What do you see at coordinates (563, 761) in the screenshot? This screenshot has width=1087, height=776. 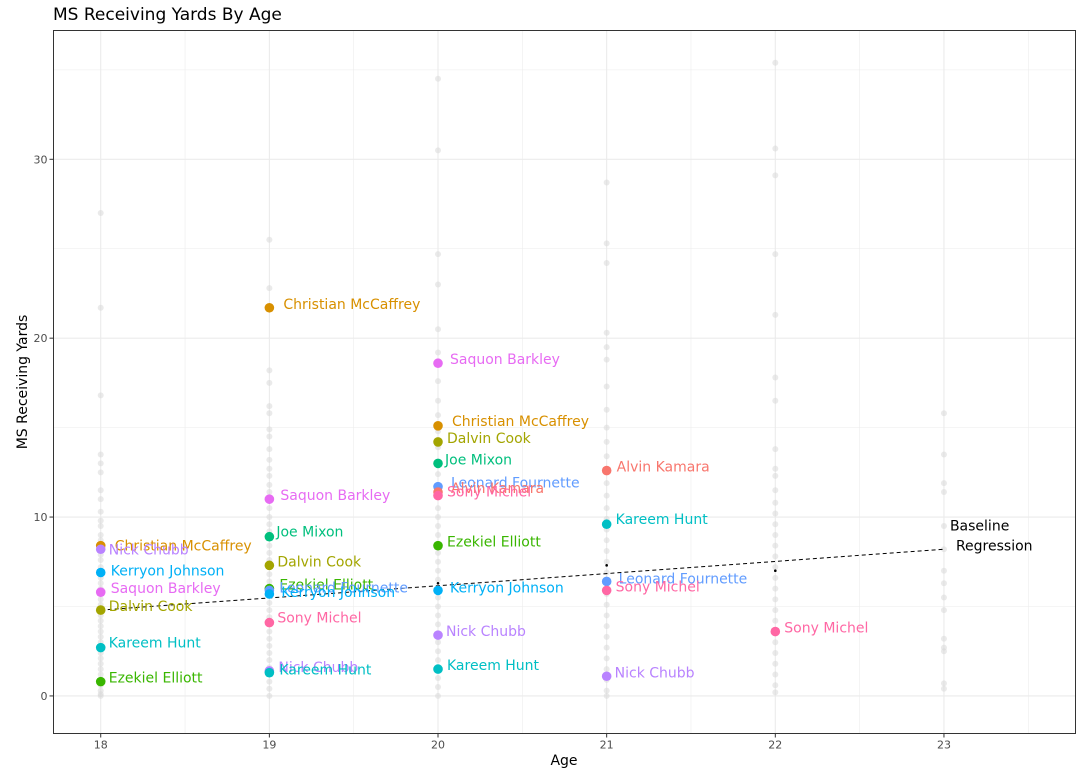 I see `x-axis-title: Age` at bounding box center [563, 761].